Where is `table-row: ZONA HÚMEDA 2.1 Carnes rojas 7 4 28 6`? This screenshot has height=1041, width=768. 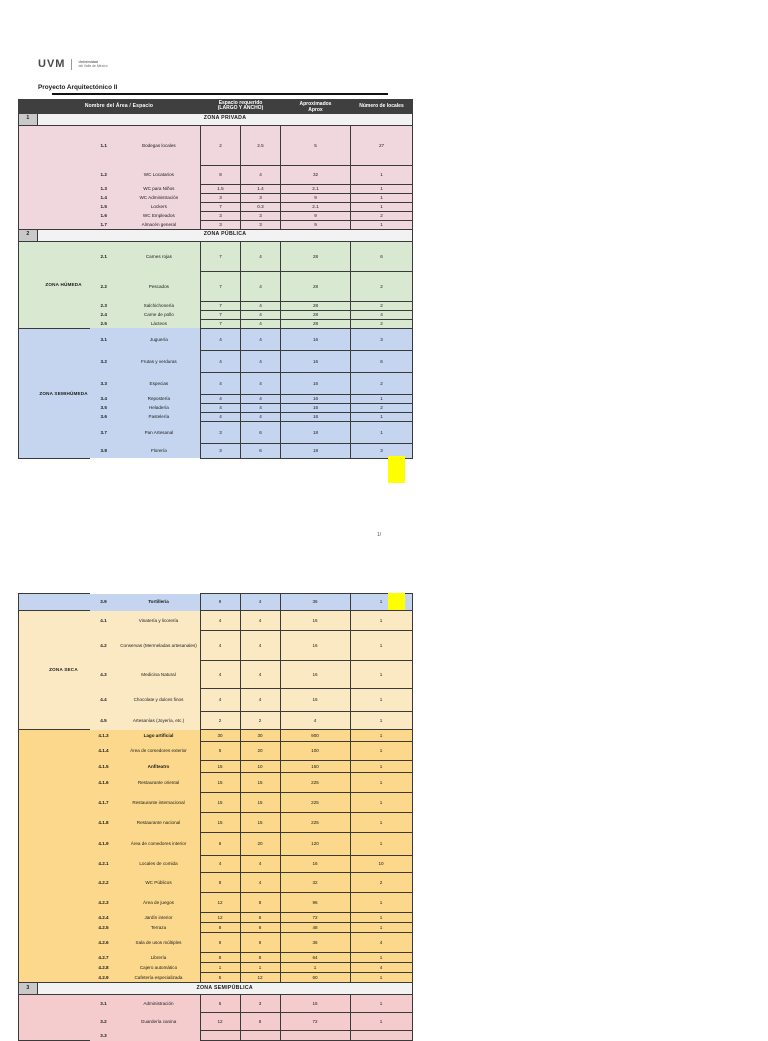
table-row: ZONA HÚMEDA 2.1 Carnes rojas 7 4 28 6 is located at coordinates (215, 284).